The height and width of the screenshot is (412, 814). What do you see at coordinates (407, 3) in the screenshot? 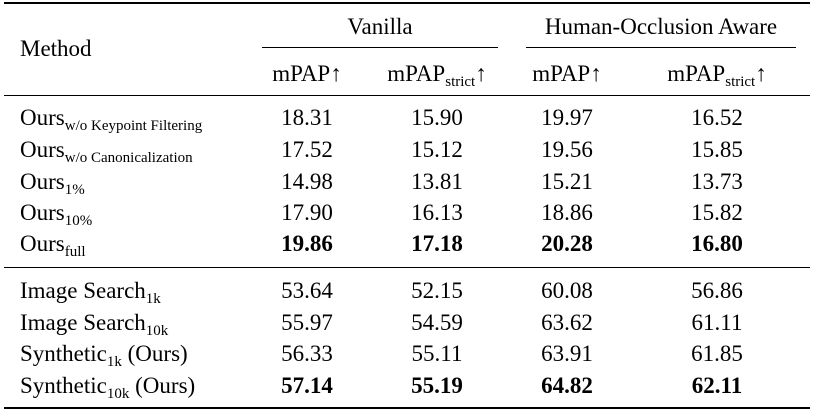
I see `top-rule` at bounding box center [407, 3].